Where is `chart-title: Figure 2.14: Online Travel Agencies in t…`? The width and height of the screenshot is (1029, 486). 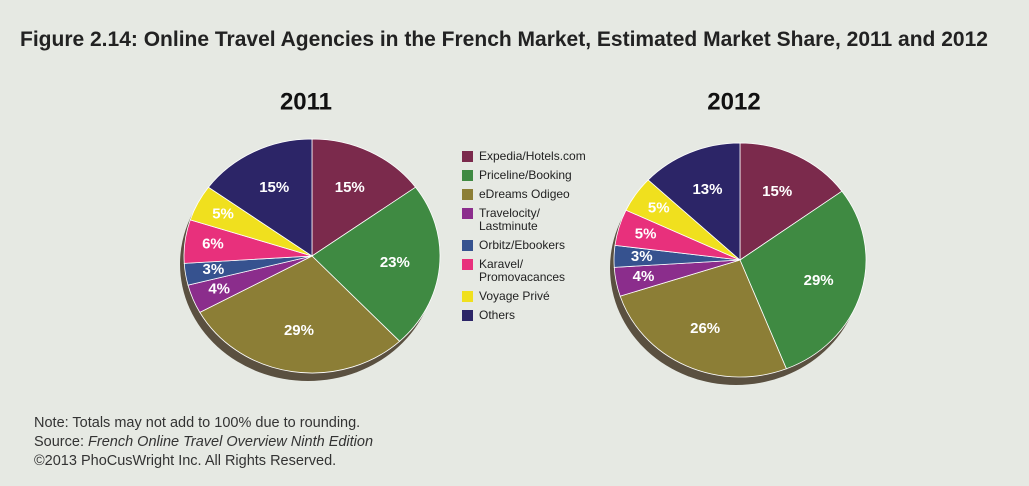 chart-title: Figure 2.14: Online Travel Agencies in t… is located at coordinates (504, 39).